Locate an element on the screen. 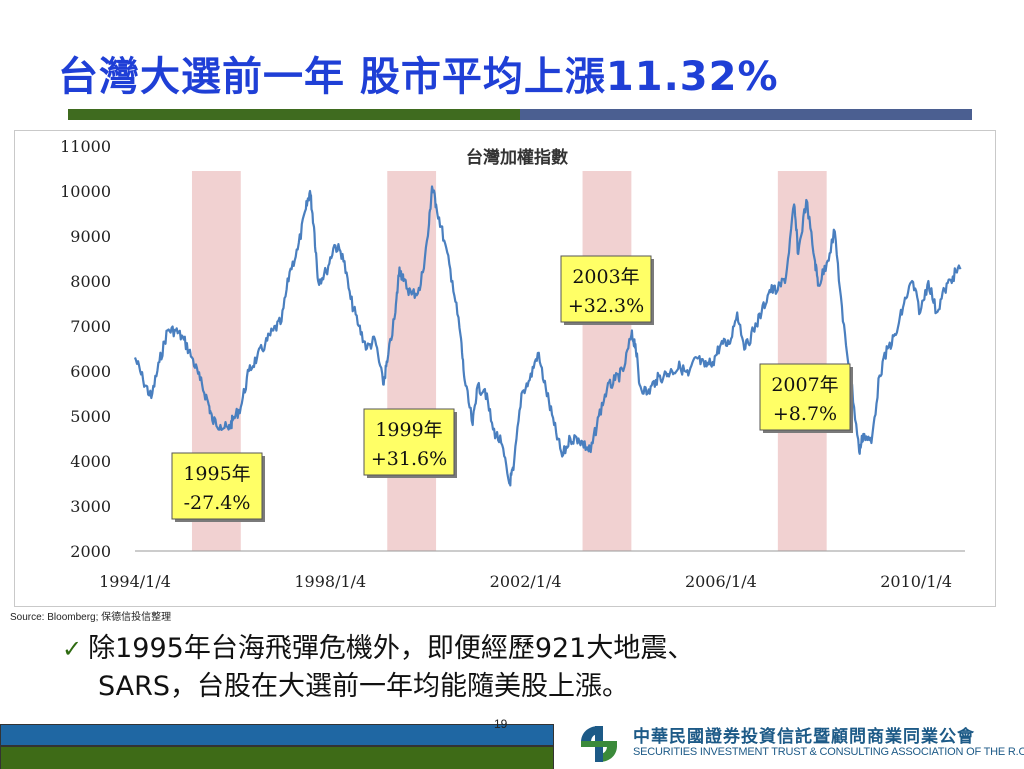  callout-return: -27.4% is located at coordinates (217, 503).